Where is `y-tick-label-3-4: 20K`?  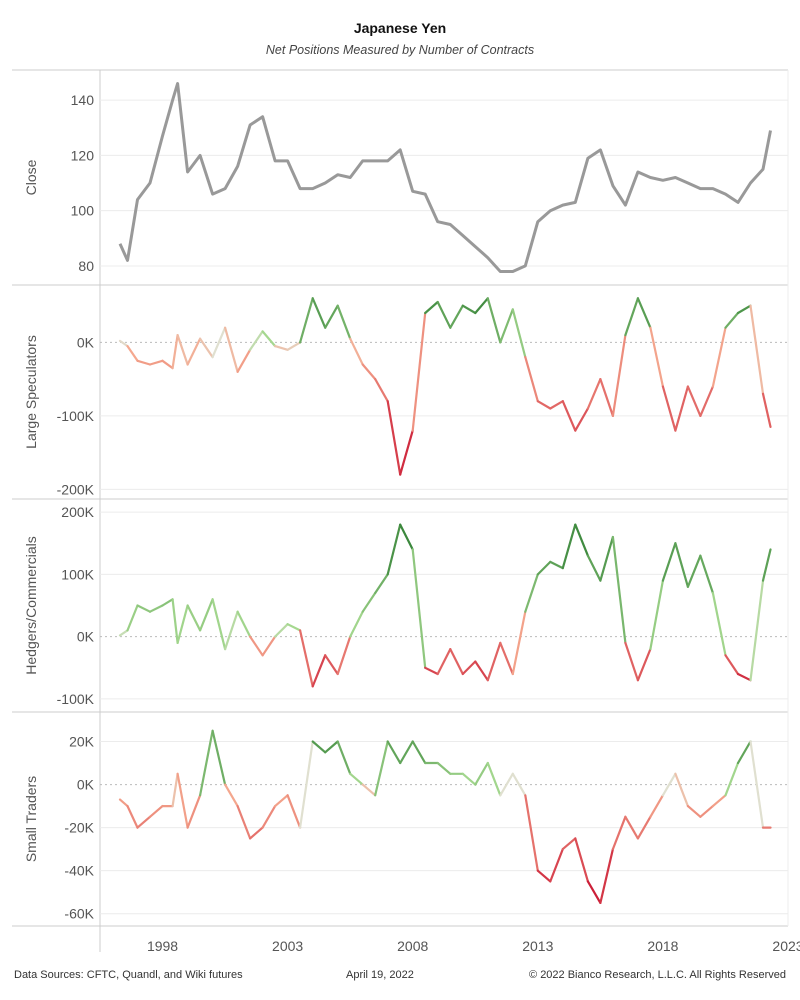
y-tick-label-3-4: 20K is located at coordinates (82, 742).